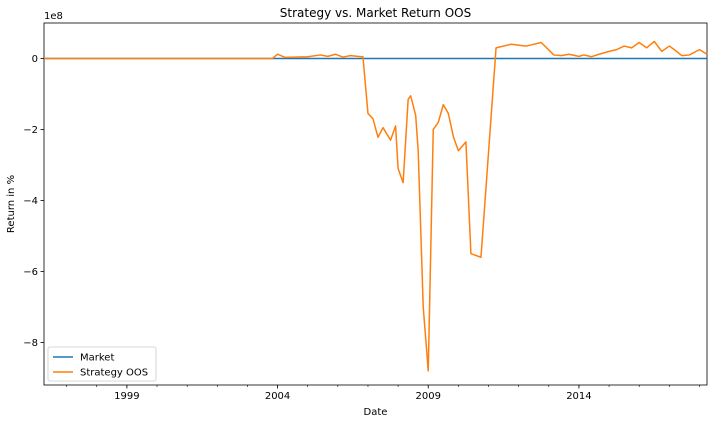 This screenshot has height=424, width=712. I want to click on legend: Market Strategy OOS, so click(102, 364).